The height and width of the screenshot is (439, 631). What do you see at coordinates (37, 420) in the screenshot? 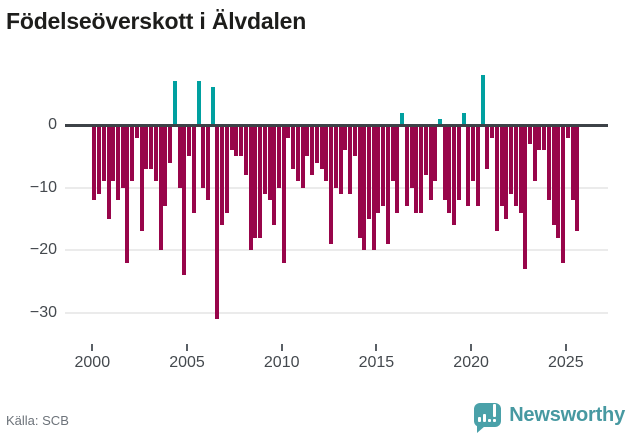
I see `source-label: Källa: SCB` at bounding box center [37, 420].